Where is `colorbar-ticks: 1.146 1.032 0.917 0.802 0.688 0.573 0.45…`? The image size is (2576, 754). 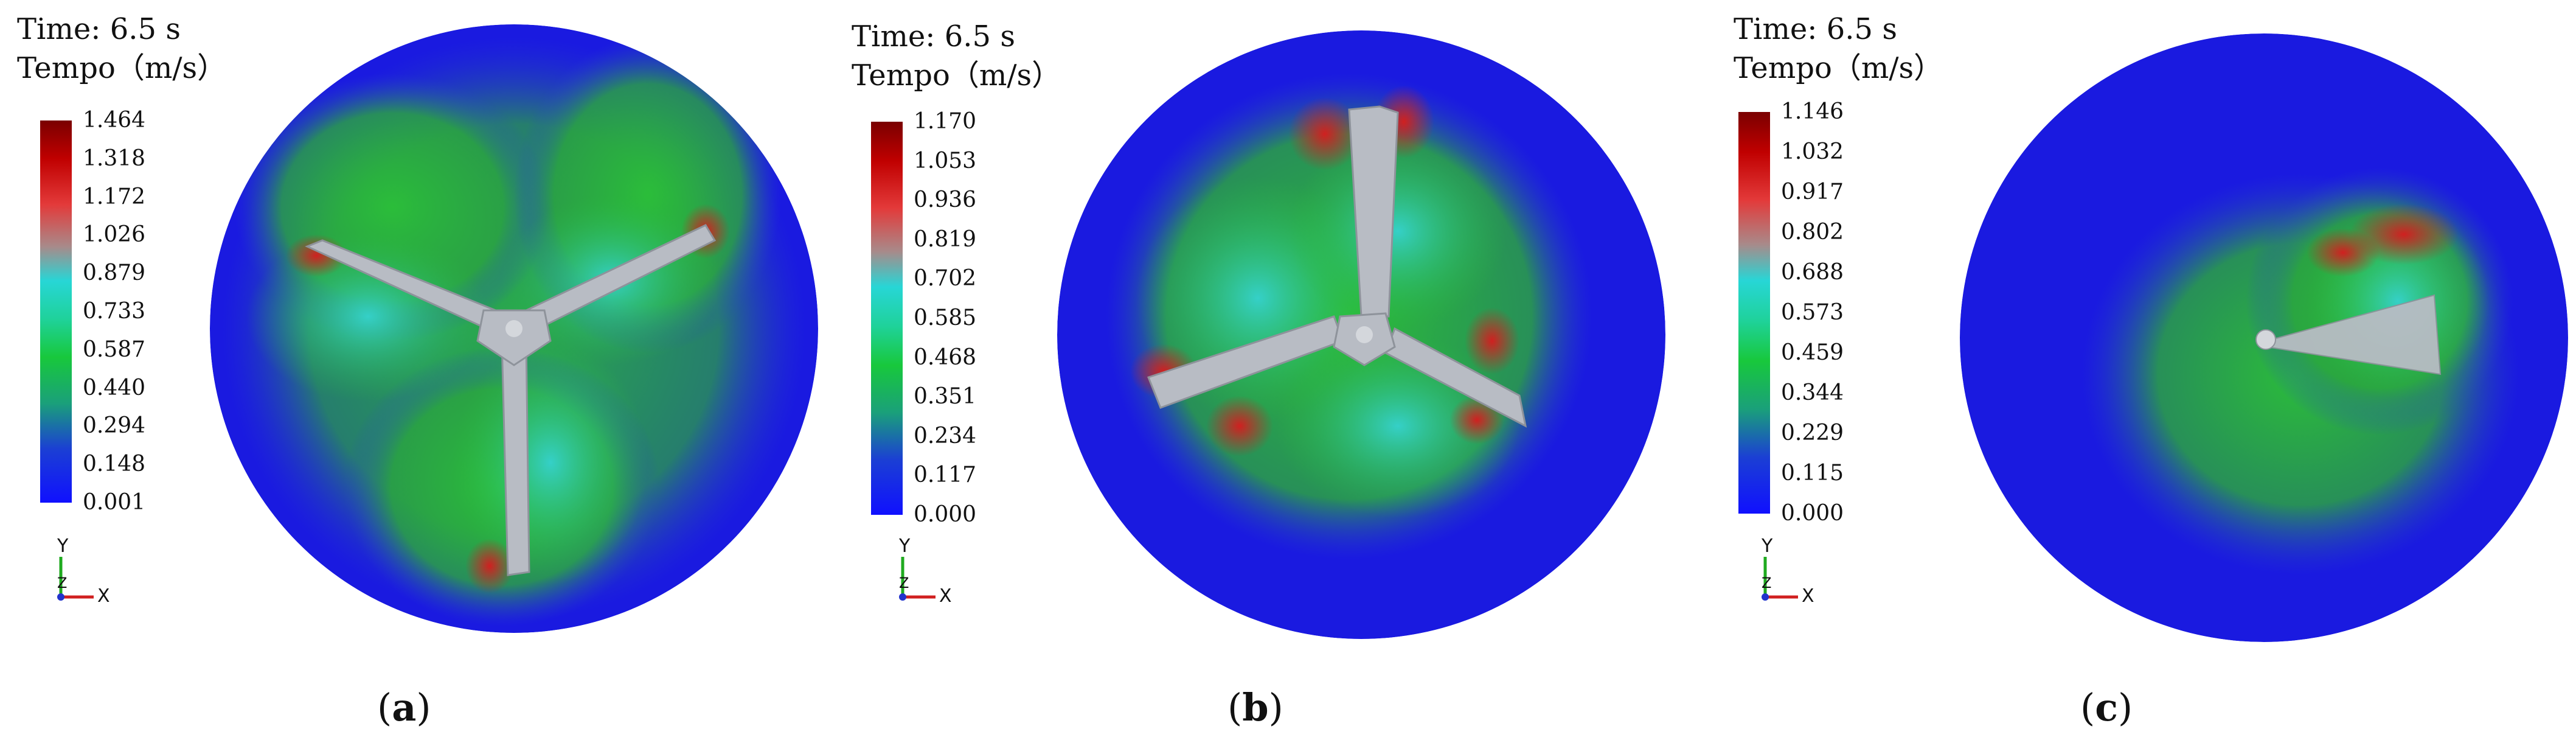
colorbar-ticks: 1.146 1.032 0.917 0.802 0.688 0.573 0.45… is located at coordinates (1842, 313).